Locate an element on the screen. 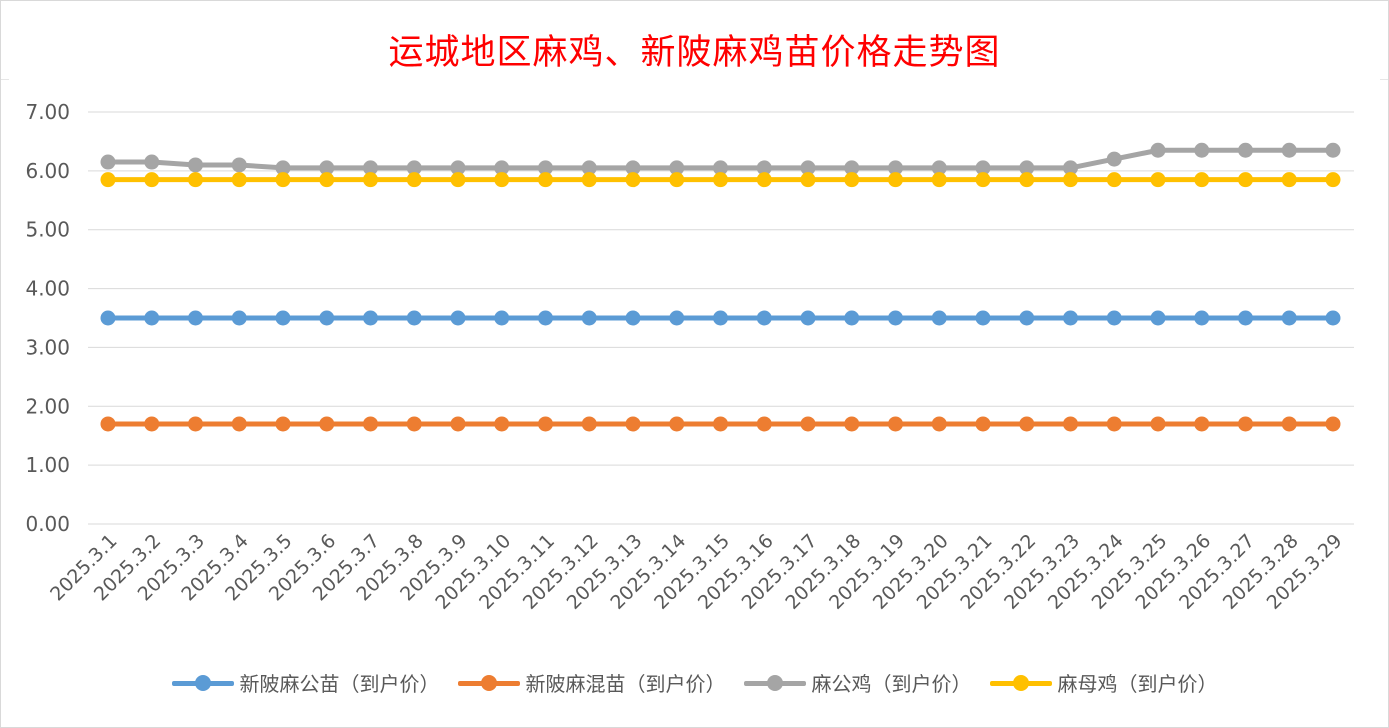 The image size is (1389, 728). legend-item: 麻母鸡（到户价） is located at coordinates (1103, 682).